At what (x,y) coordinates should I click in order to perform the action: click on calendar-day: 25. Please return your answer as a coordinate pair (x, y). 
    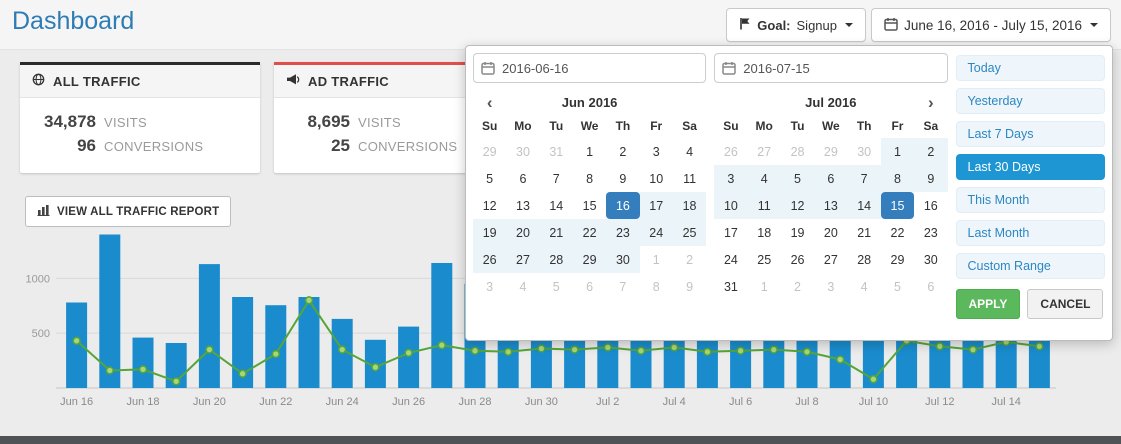
    Looking at the image, I should click on (689, 232).